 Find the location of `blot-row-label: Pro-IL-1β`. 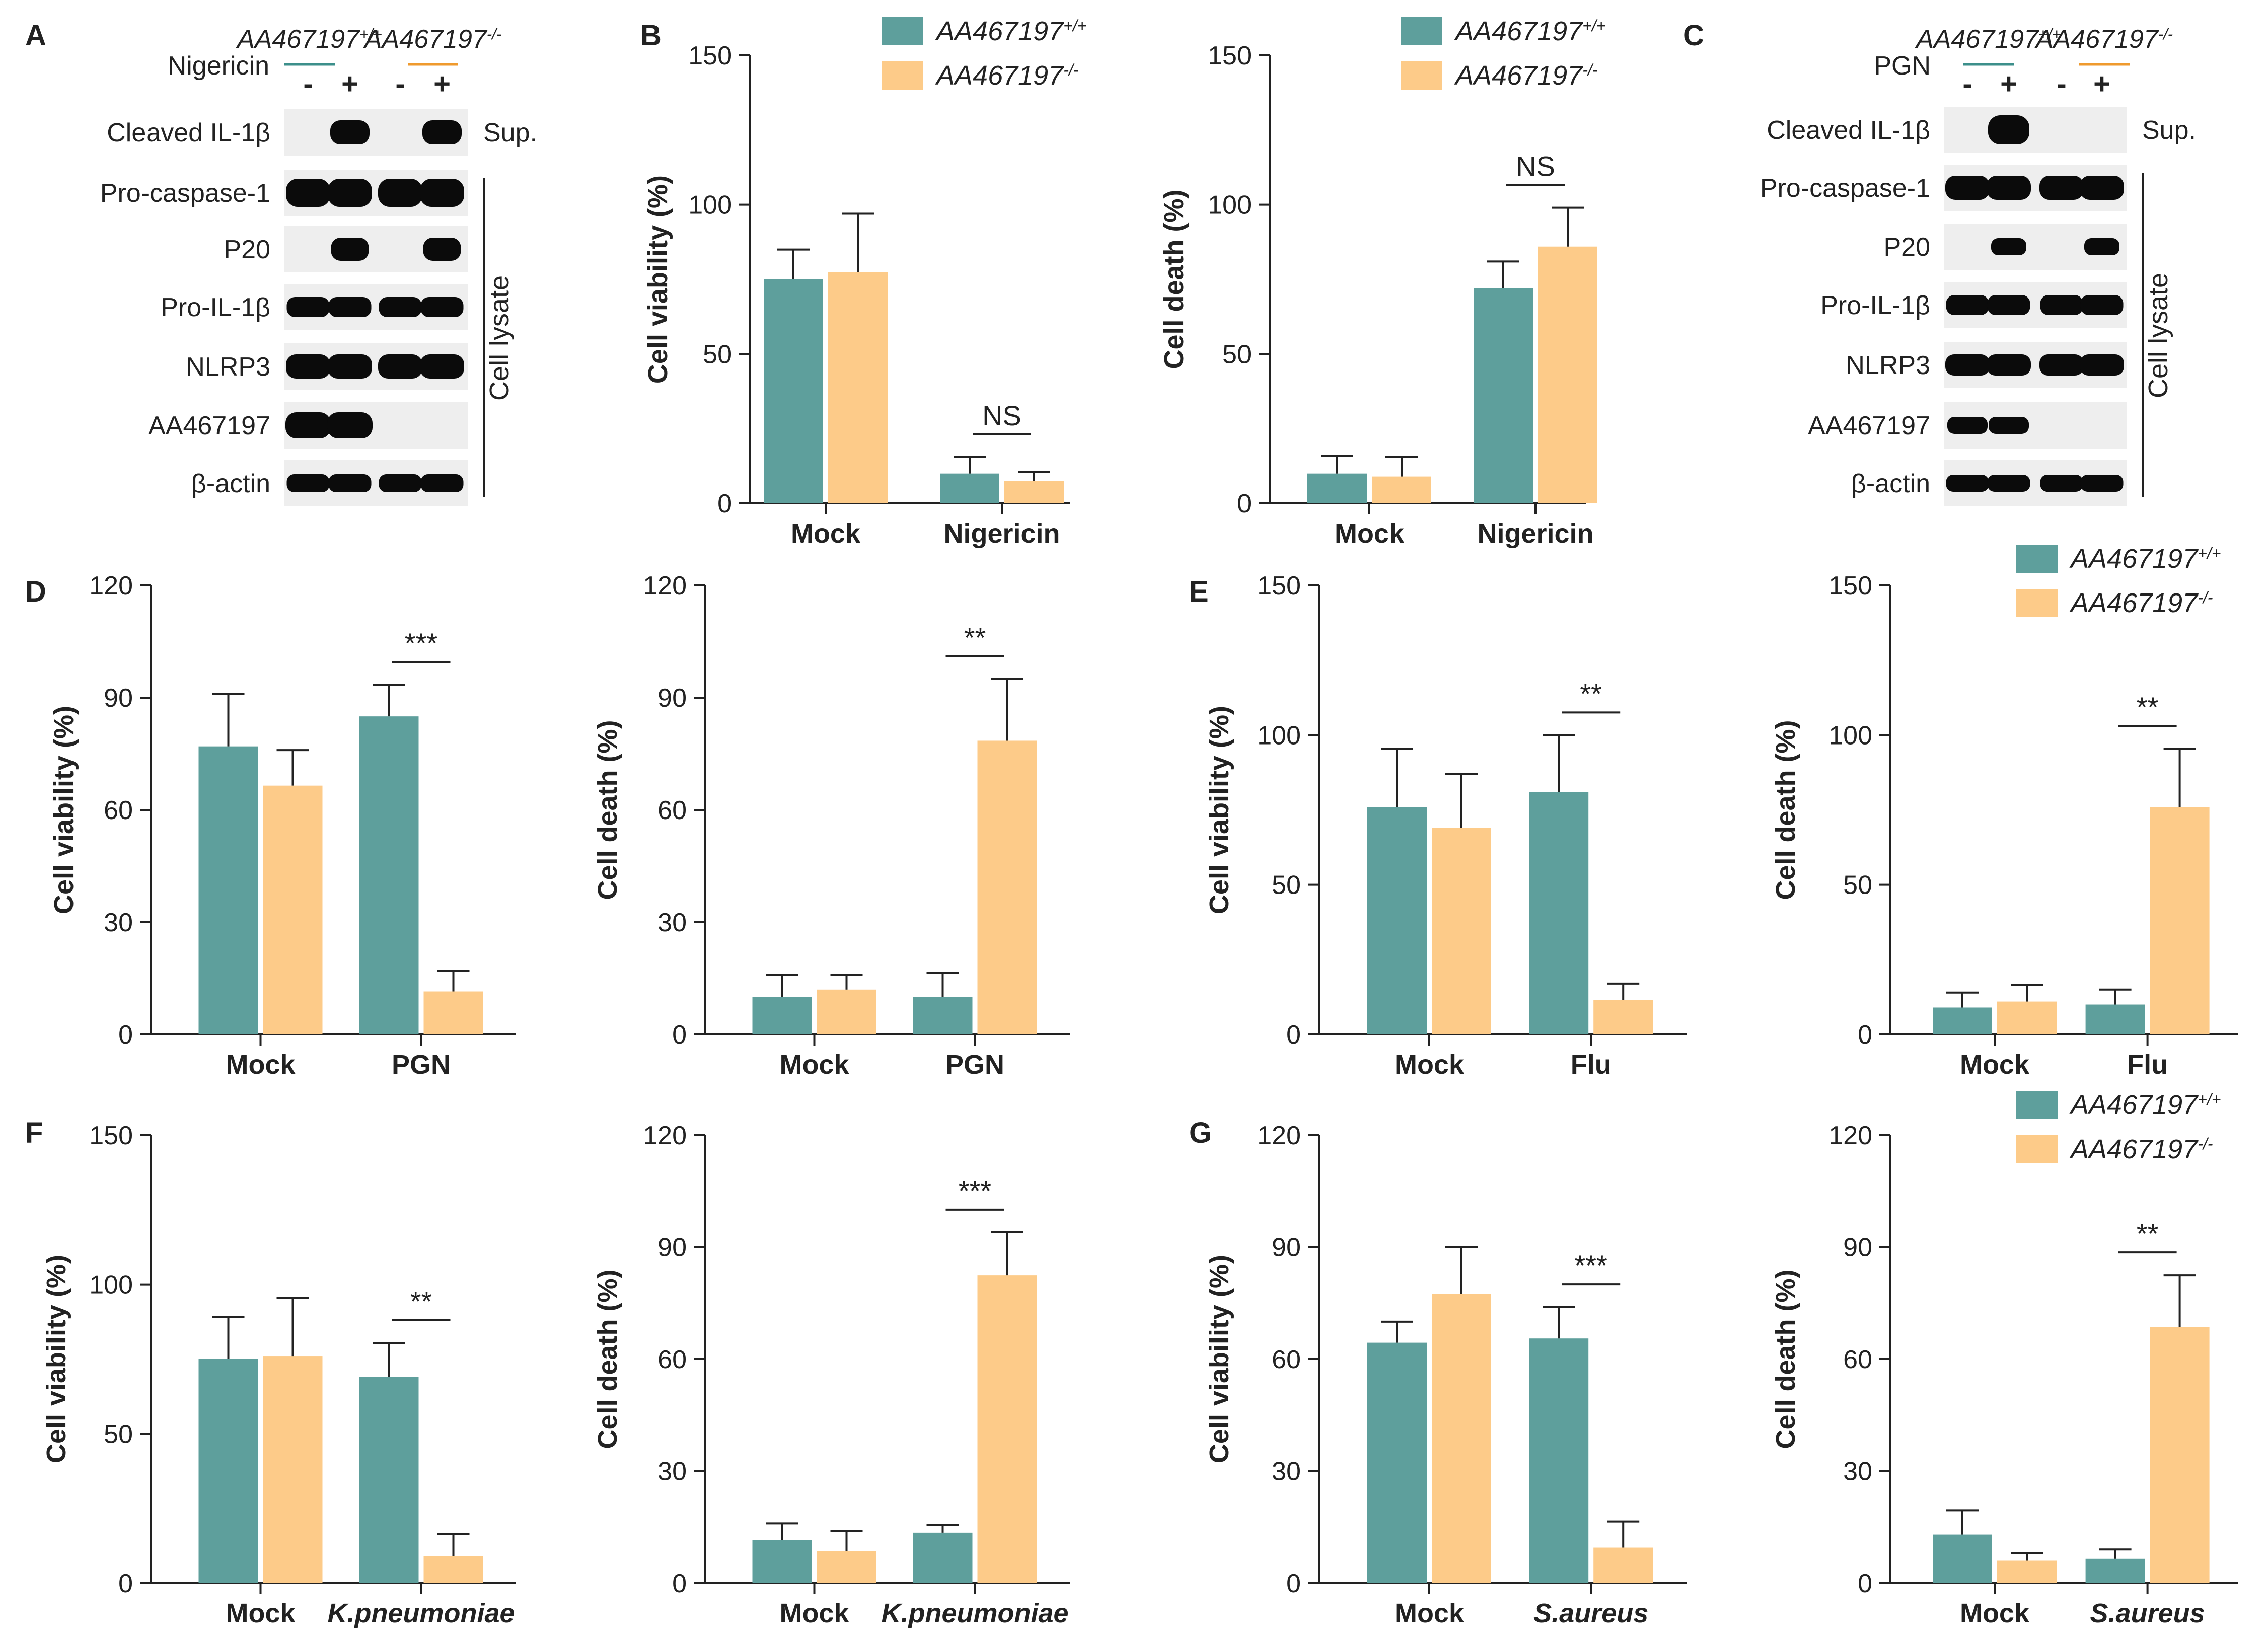

blot-row-label: Pro-IL-1β is located at coordinates (1875, 306).